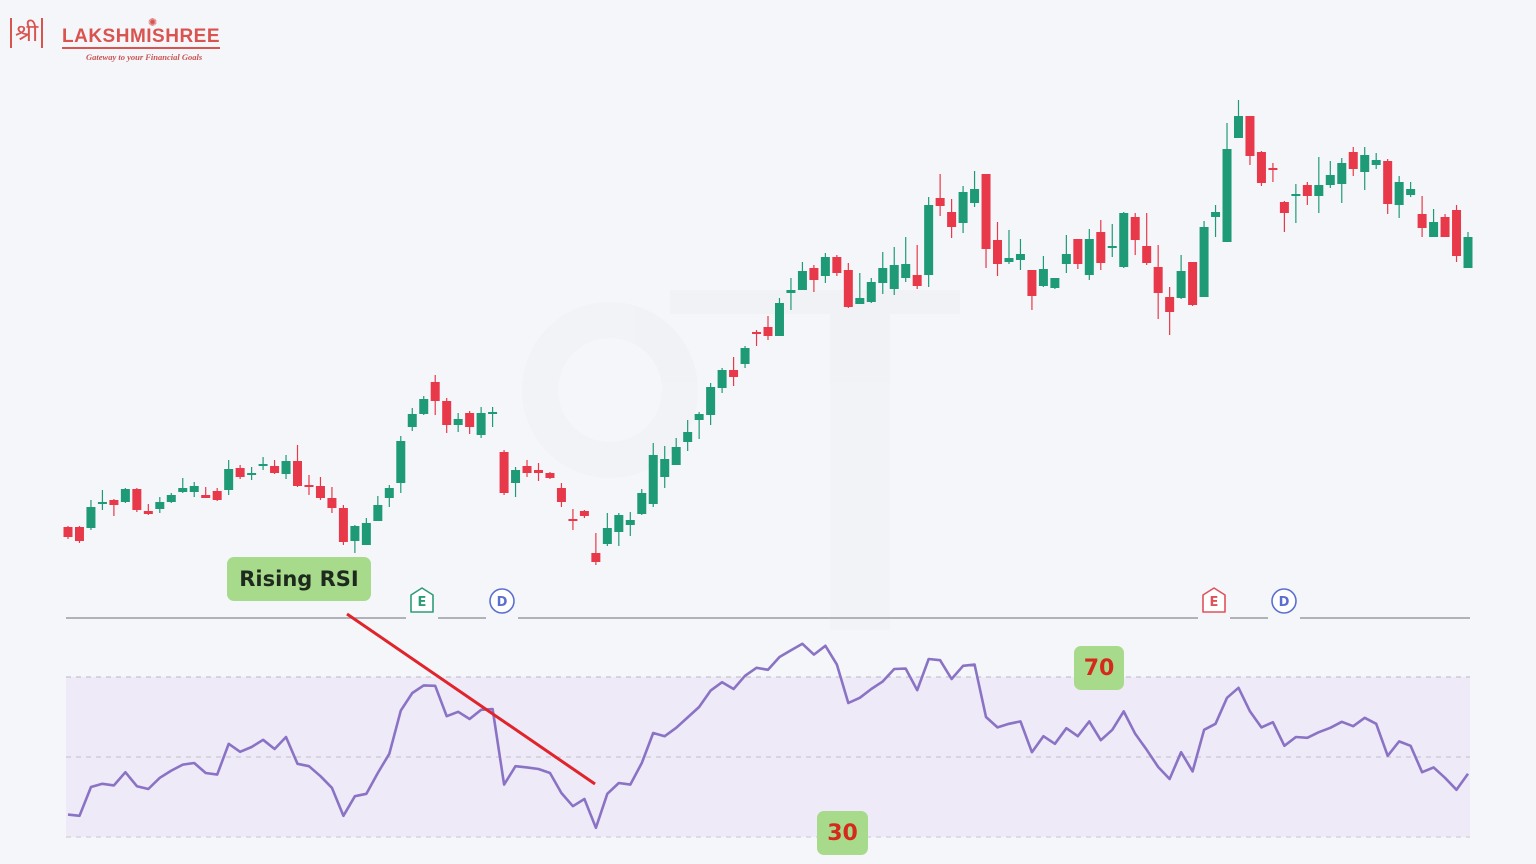 This screenshot has height=864, width=1536. What do you see at coordinates (1099, 668) in the screenshot?
I see `level-70-label: 70` at bounding box center [1099, 668].